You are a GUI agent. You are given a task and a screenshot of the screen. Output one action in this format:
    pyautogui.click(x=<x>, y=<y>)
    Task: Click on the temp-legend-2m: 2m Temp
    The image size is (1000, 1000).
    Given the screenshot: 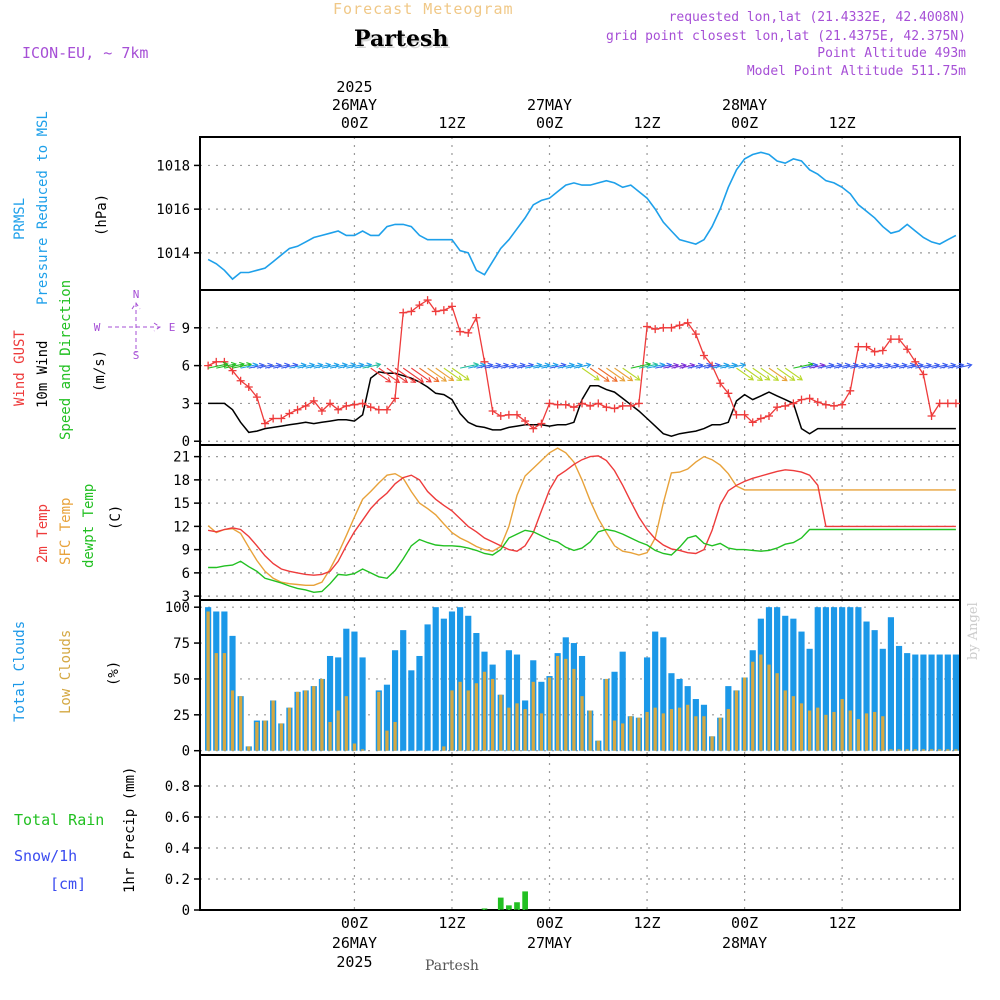 What is the action you would take?
    pyautogui.click(x=43, y=533)
    